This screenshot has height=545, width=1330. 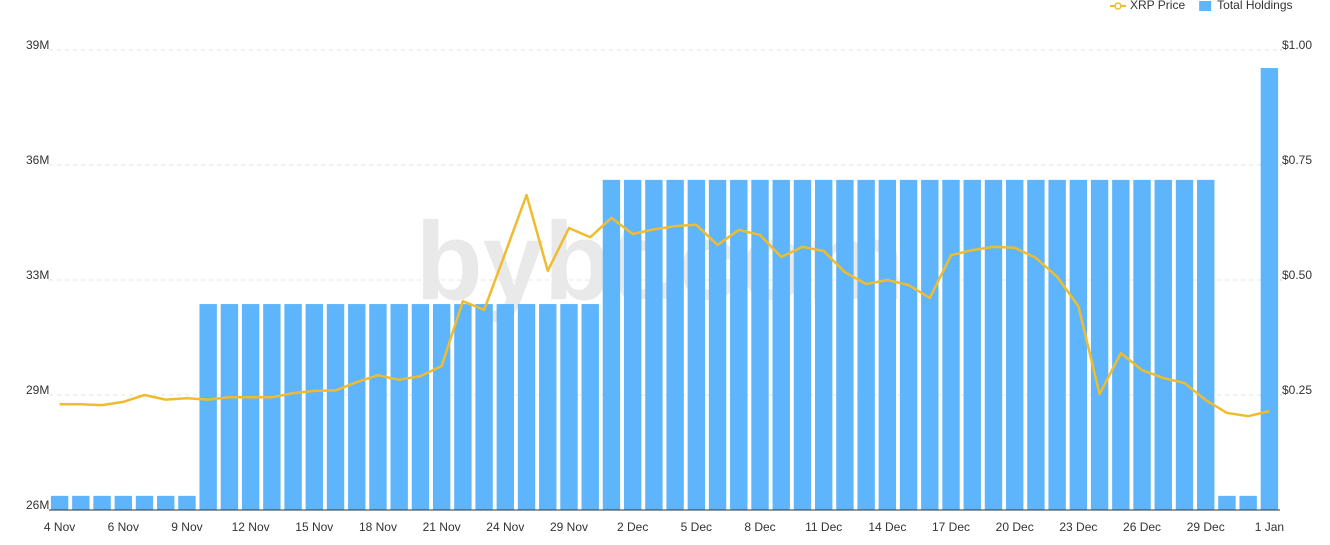 What do you see at coordinates (1205, 6) in the screenshot?
I see `legend-swatch` at bounding box center [1205, 6].